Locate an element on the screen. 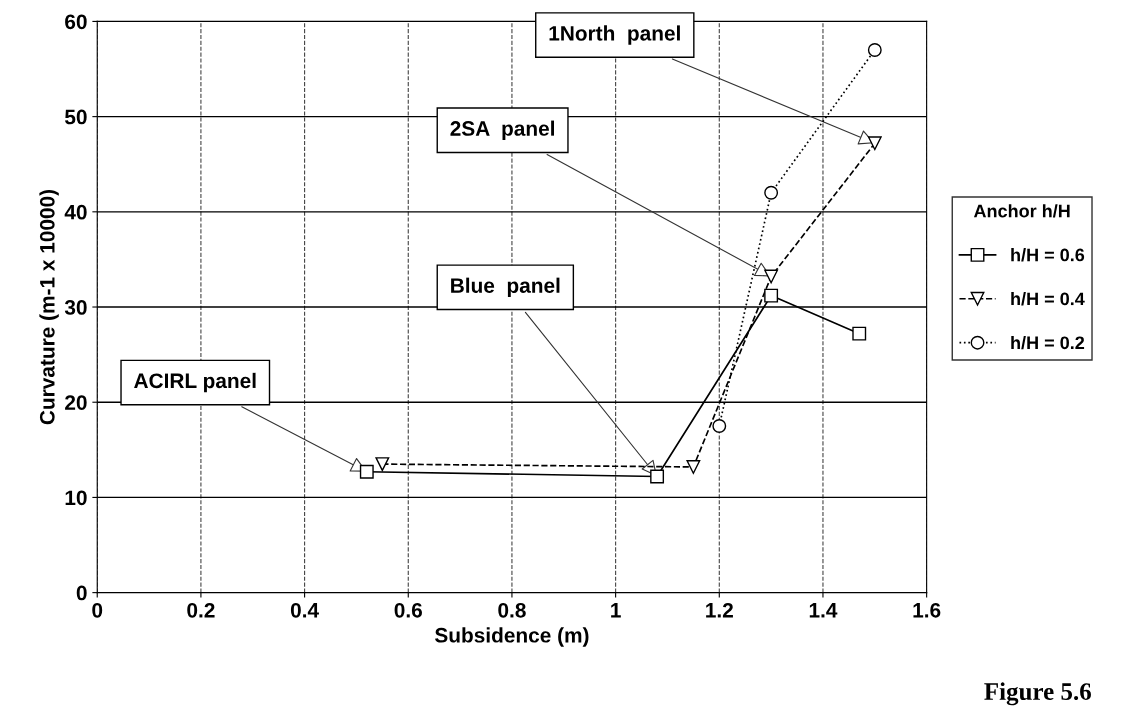 This screenshot has height=714, width=1144. x-axis-title: Subsidence (m) is located at coordinates (511, 637).